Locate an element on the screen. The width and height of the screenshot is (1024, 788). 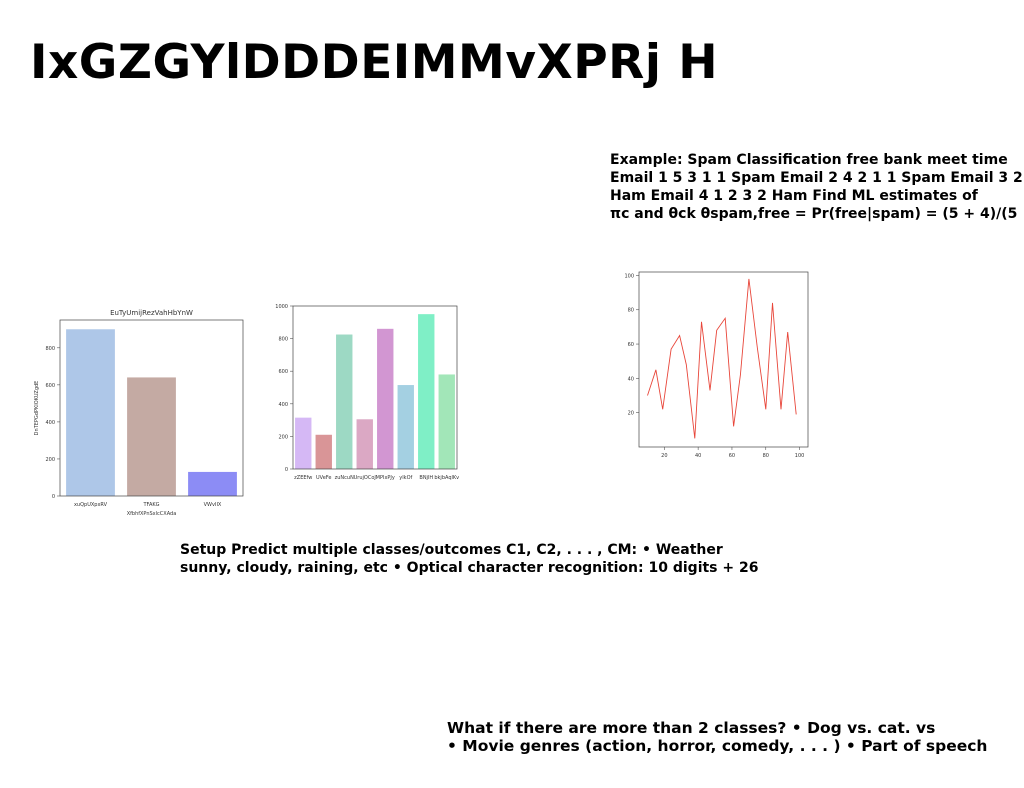
x-tick-label: 40 is located at coordinates (698, 456).